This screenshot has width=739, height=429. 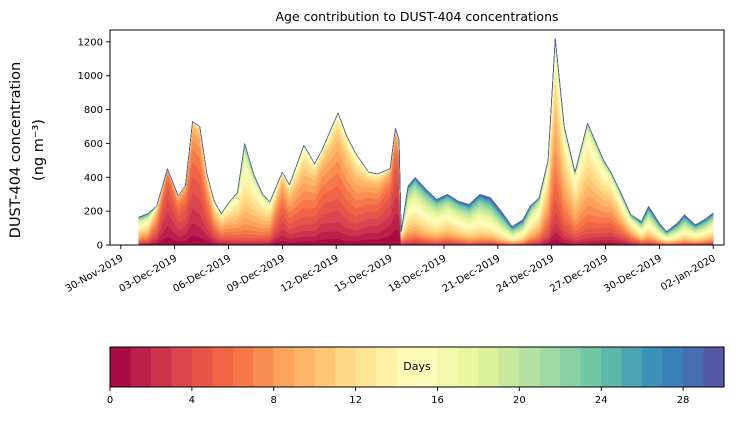 What do you see at coordinates (202, 274) in the screenshot?
I see `x-tick-label: 06-Dec-2019` at bounding box center [202, 274].